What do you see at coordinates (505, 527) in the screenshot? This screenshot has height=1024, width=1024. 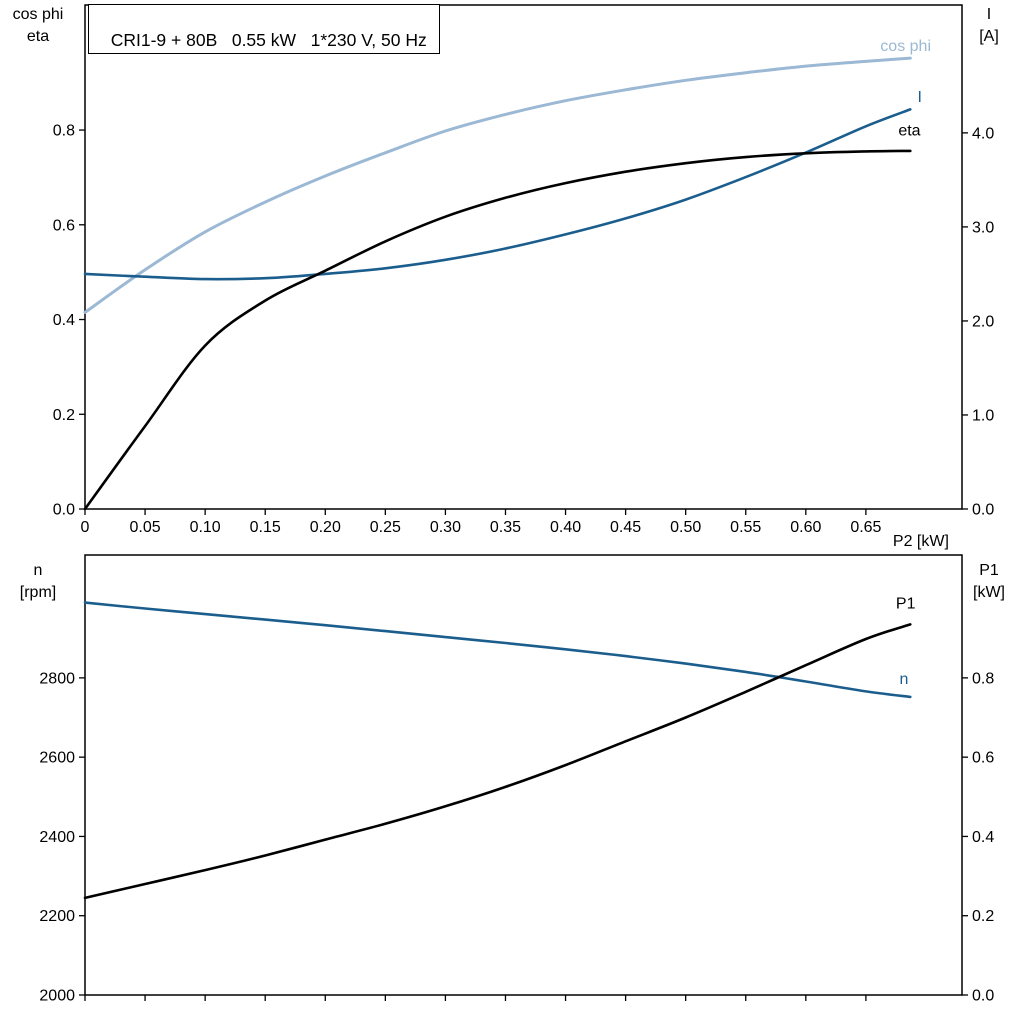 I see `x-tick-label: 0.35` at bounding box center [505, 527].